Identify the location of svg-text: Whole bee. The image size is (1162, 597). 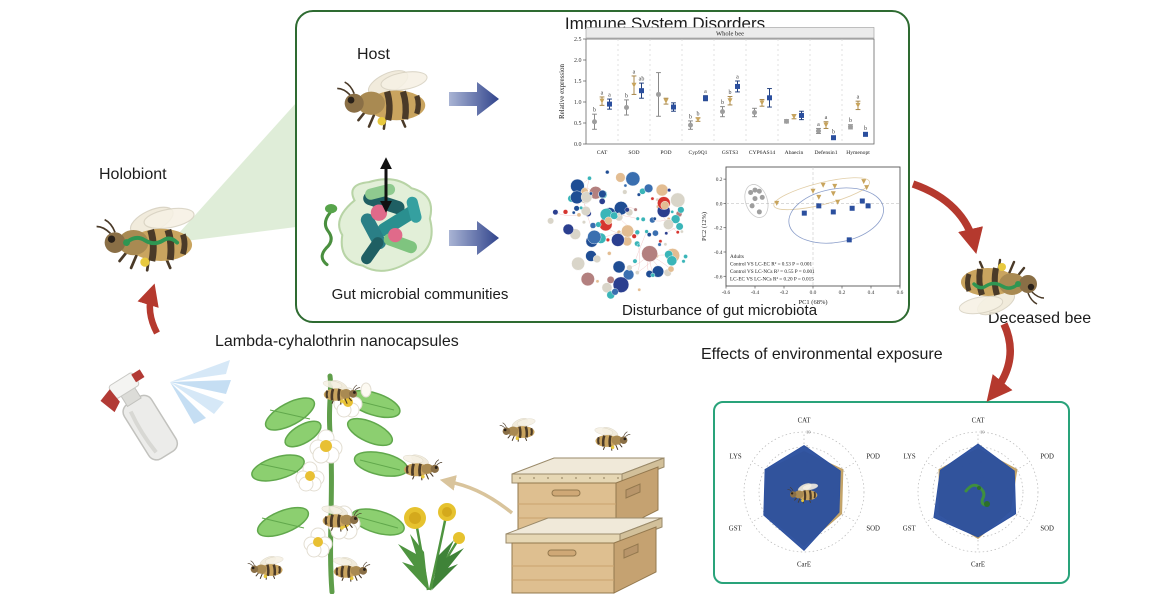
(730, 34).